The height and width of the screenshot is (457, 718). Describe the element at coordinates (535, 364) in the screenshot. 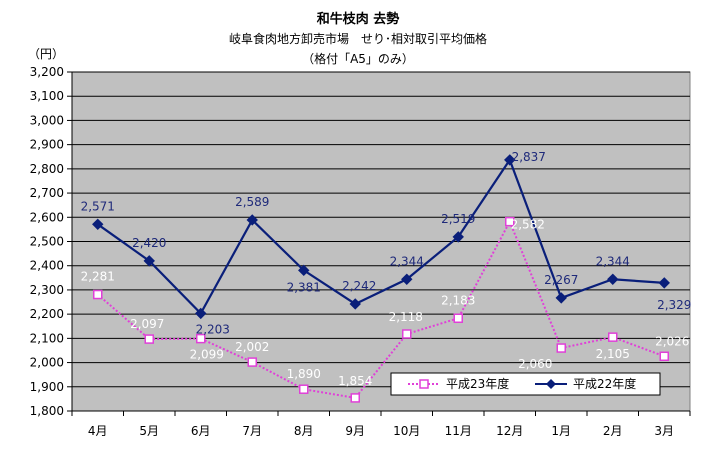

I see `data-label-series-0: 2,060` at that location.